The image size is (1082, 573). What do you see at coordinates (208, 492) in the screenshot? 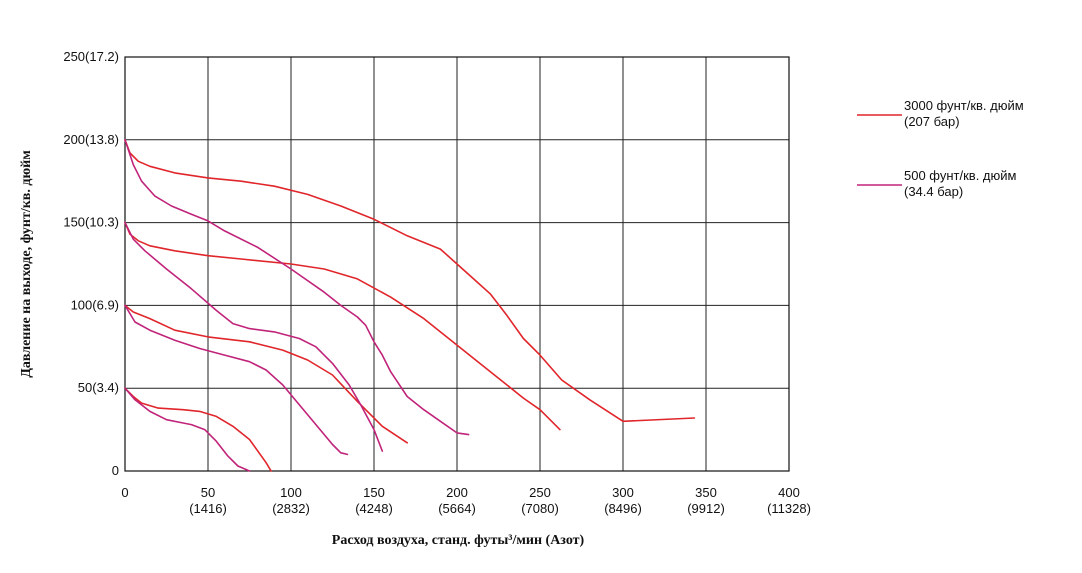
I see `x-tick-label: 50` at bounding box center [208, 492].